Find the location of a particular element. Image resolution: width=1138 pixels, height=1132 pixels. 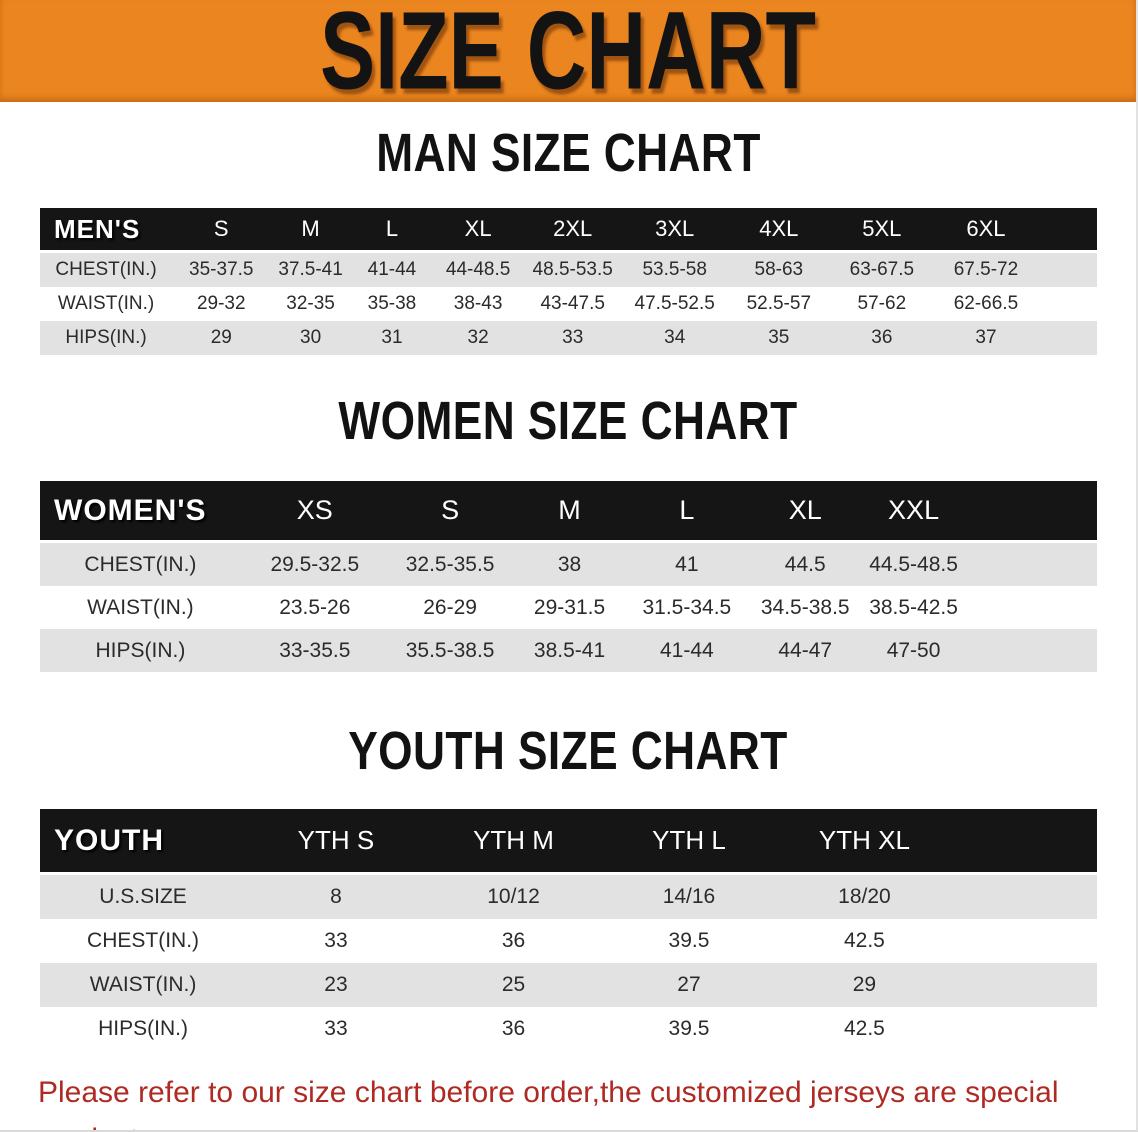

group-label-cell: MEN'S is located at coordinates (106, 230).